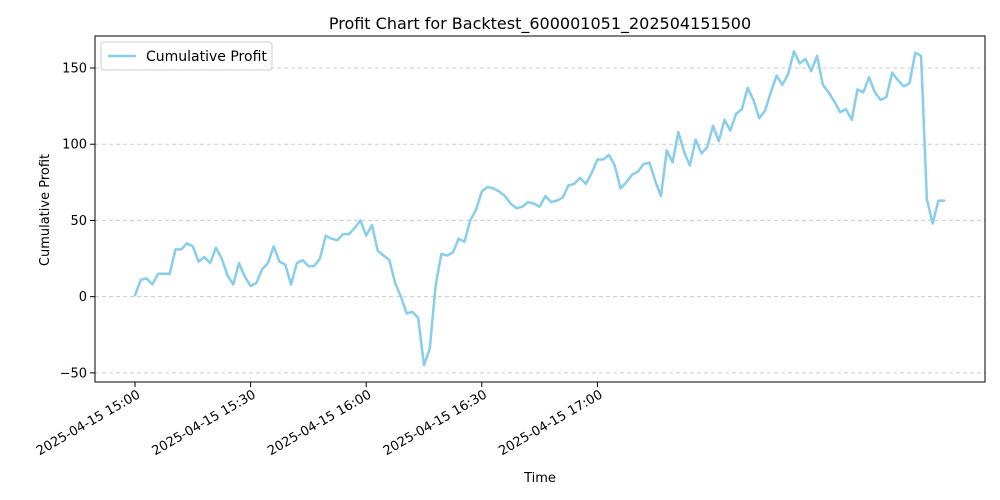 Image resolution: width=1000 pixels, height=500 pixels. What do you see at coordinates (550, 423) in the screenshot?
I see `x-tick-label: 2025-04-15 17:00` at bounding box center [550, 423].